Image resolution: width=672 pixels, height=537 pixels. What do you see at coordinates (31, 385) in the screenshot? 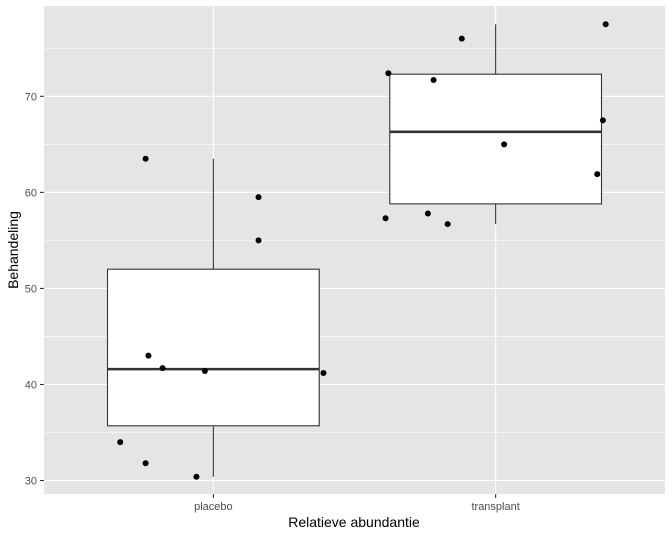
I see `y-tick-label: 40` at bounding box center [31, 385].